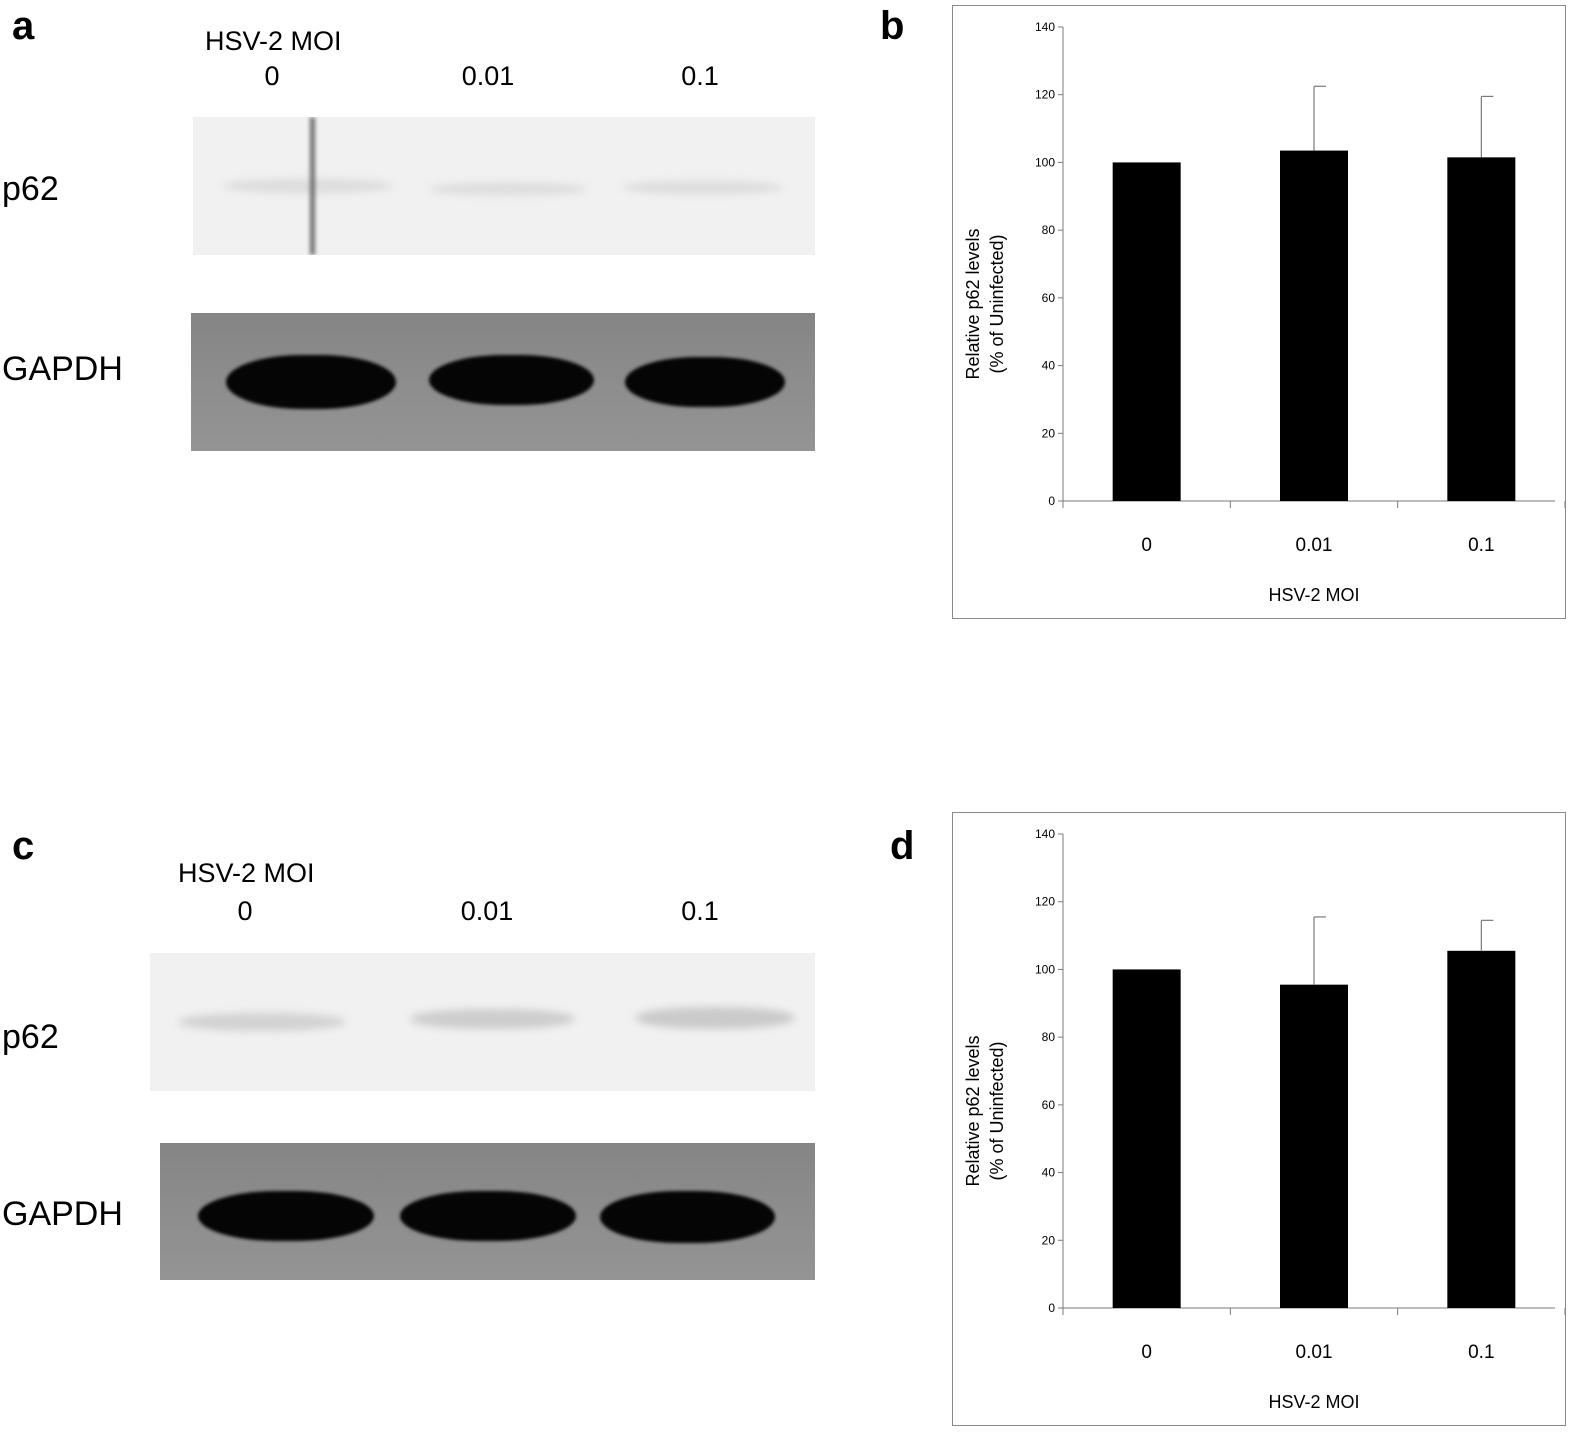  Describe the element at coordinates (62, 1214) in the screenshot. I see `blot-c-row-gapdh: GAPDH` at that location.